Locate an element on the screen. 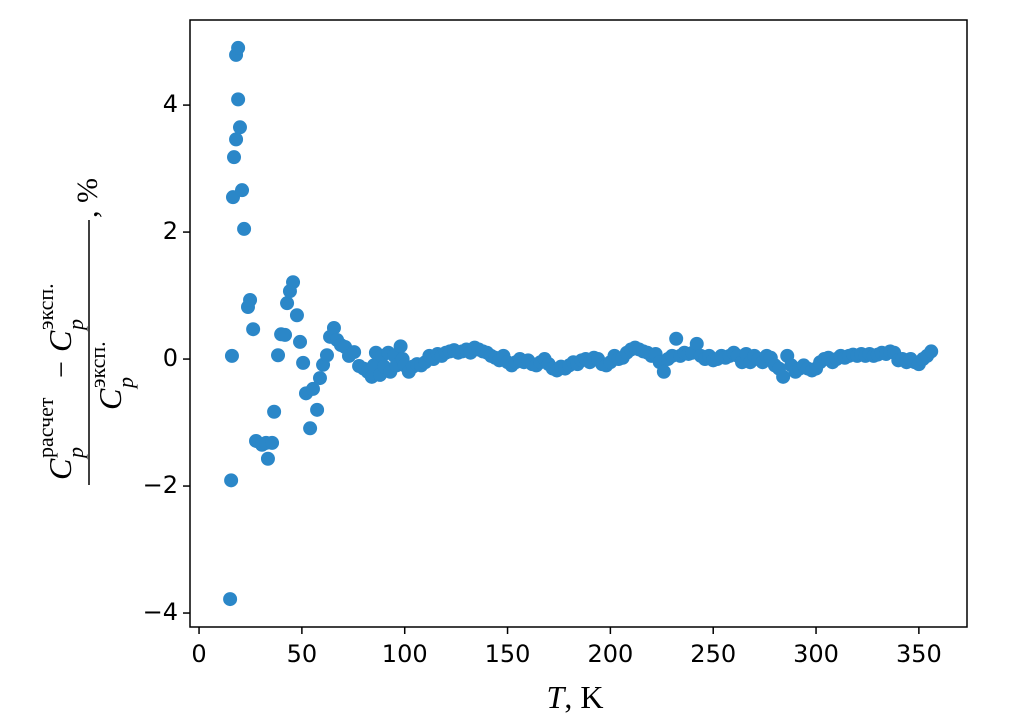 The width and height of the screenshot is (1010, 727). y-axis-label: C расчет p − C эксп. p C эксп. p , % is located at coordinates (85, 331).